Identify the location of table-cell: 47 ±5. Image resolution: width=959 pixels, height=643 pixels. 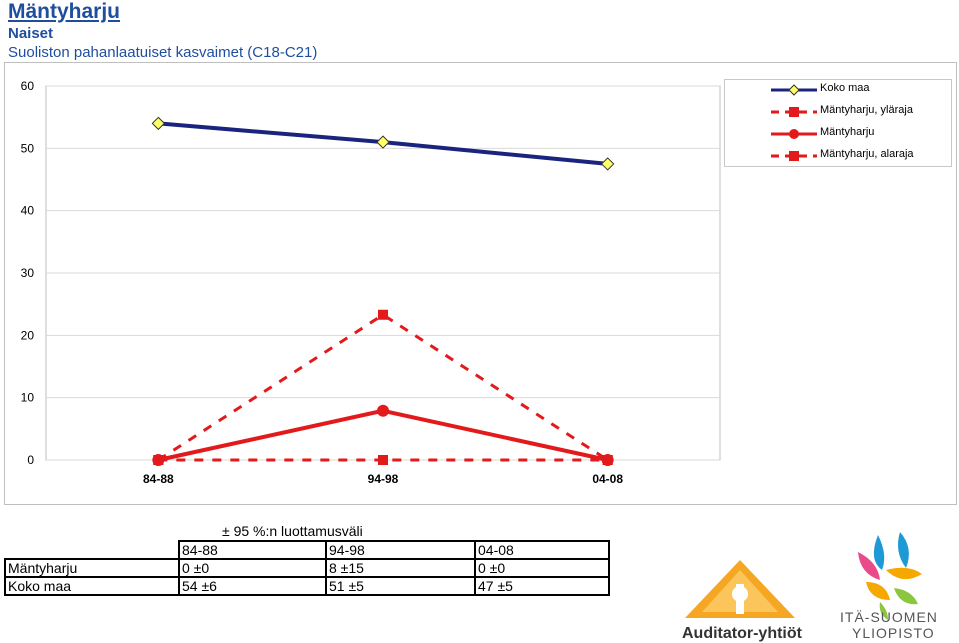
(542, 586).